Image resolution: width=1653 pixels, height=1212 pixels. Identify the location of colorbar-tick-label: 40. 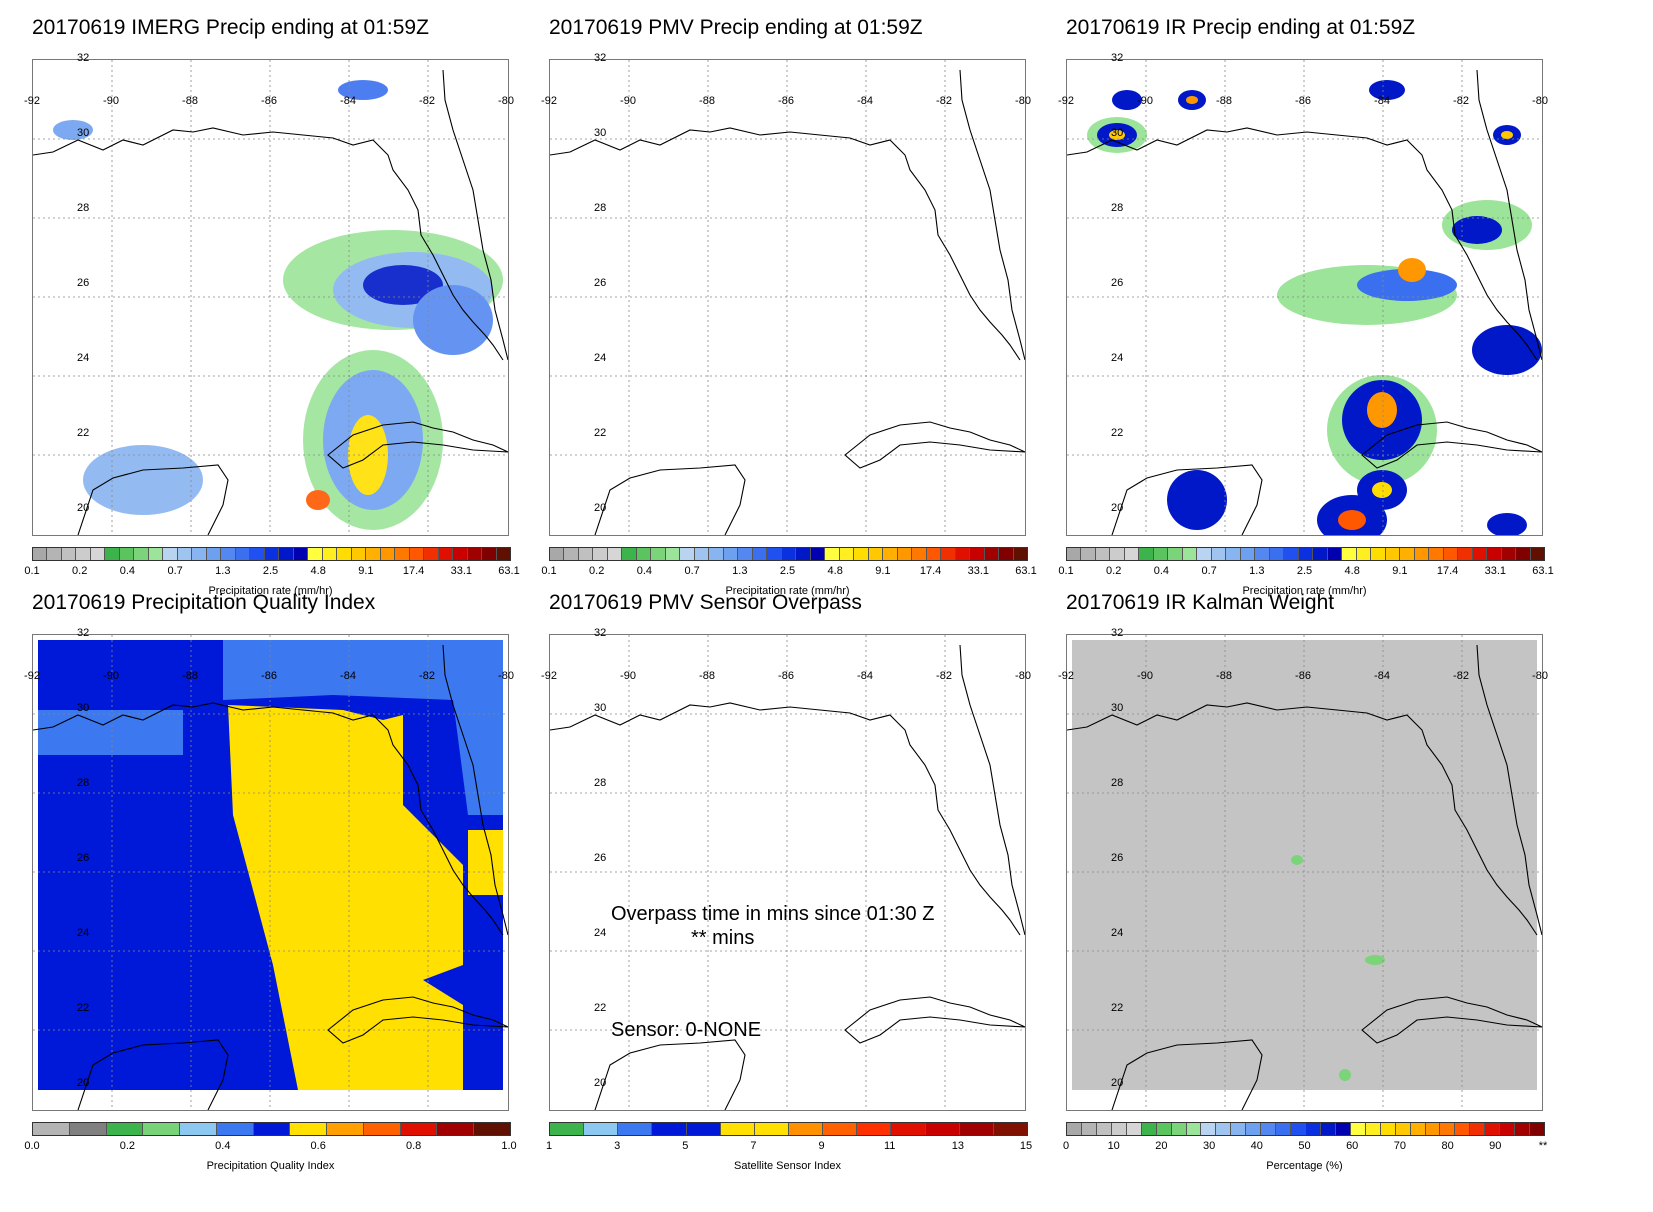
(1256, 1146).